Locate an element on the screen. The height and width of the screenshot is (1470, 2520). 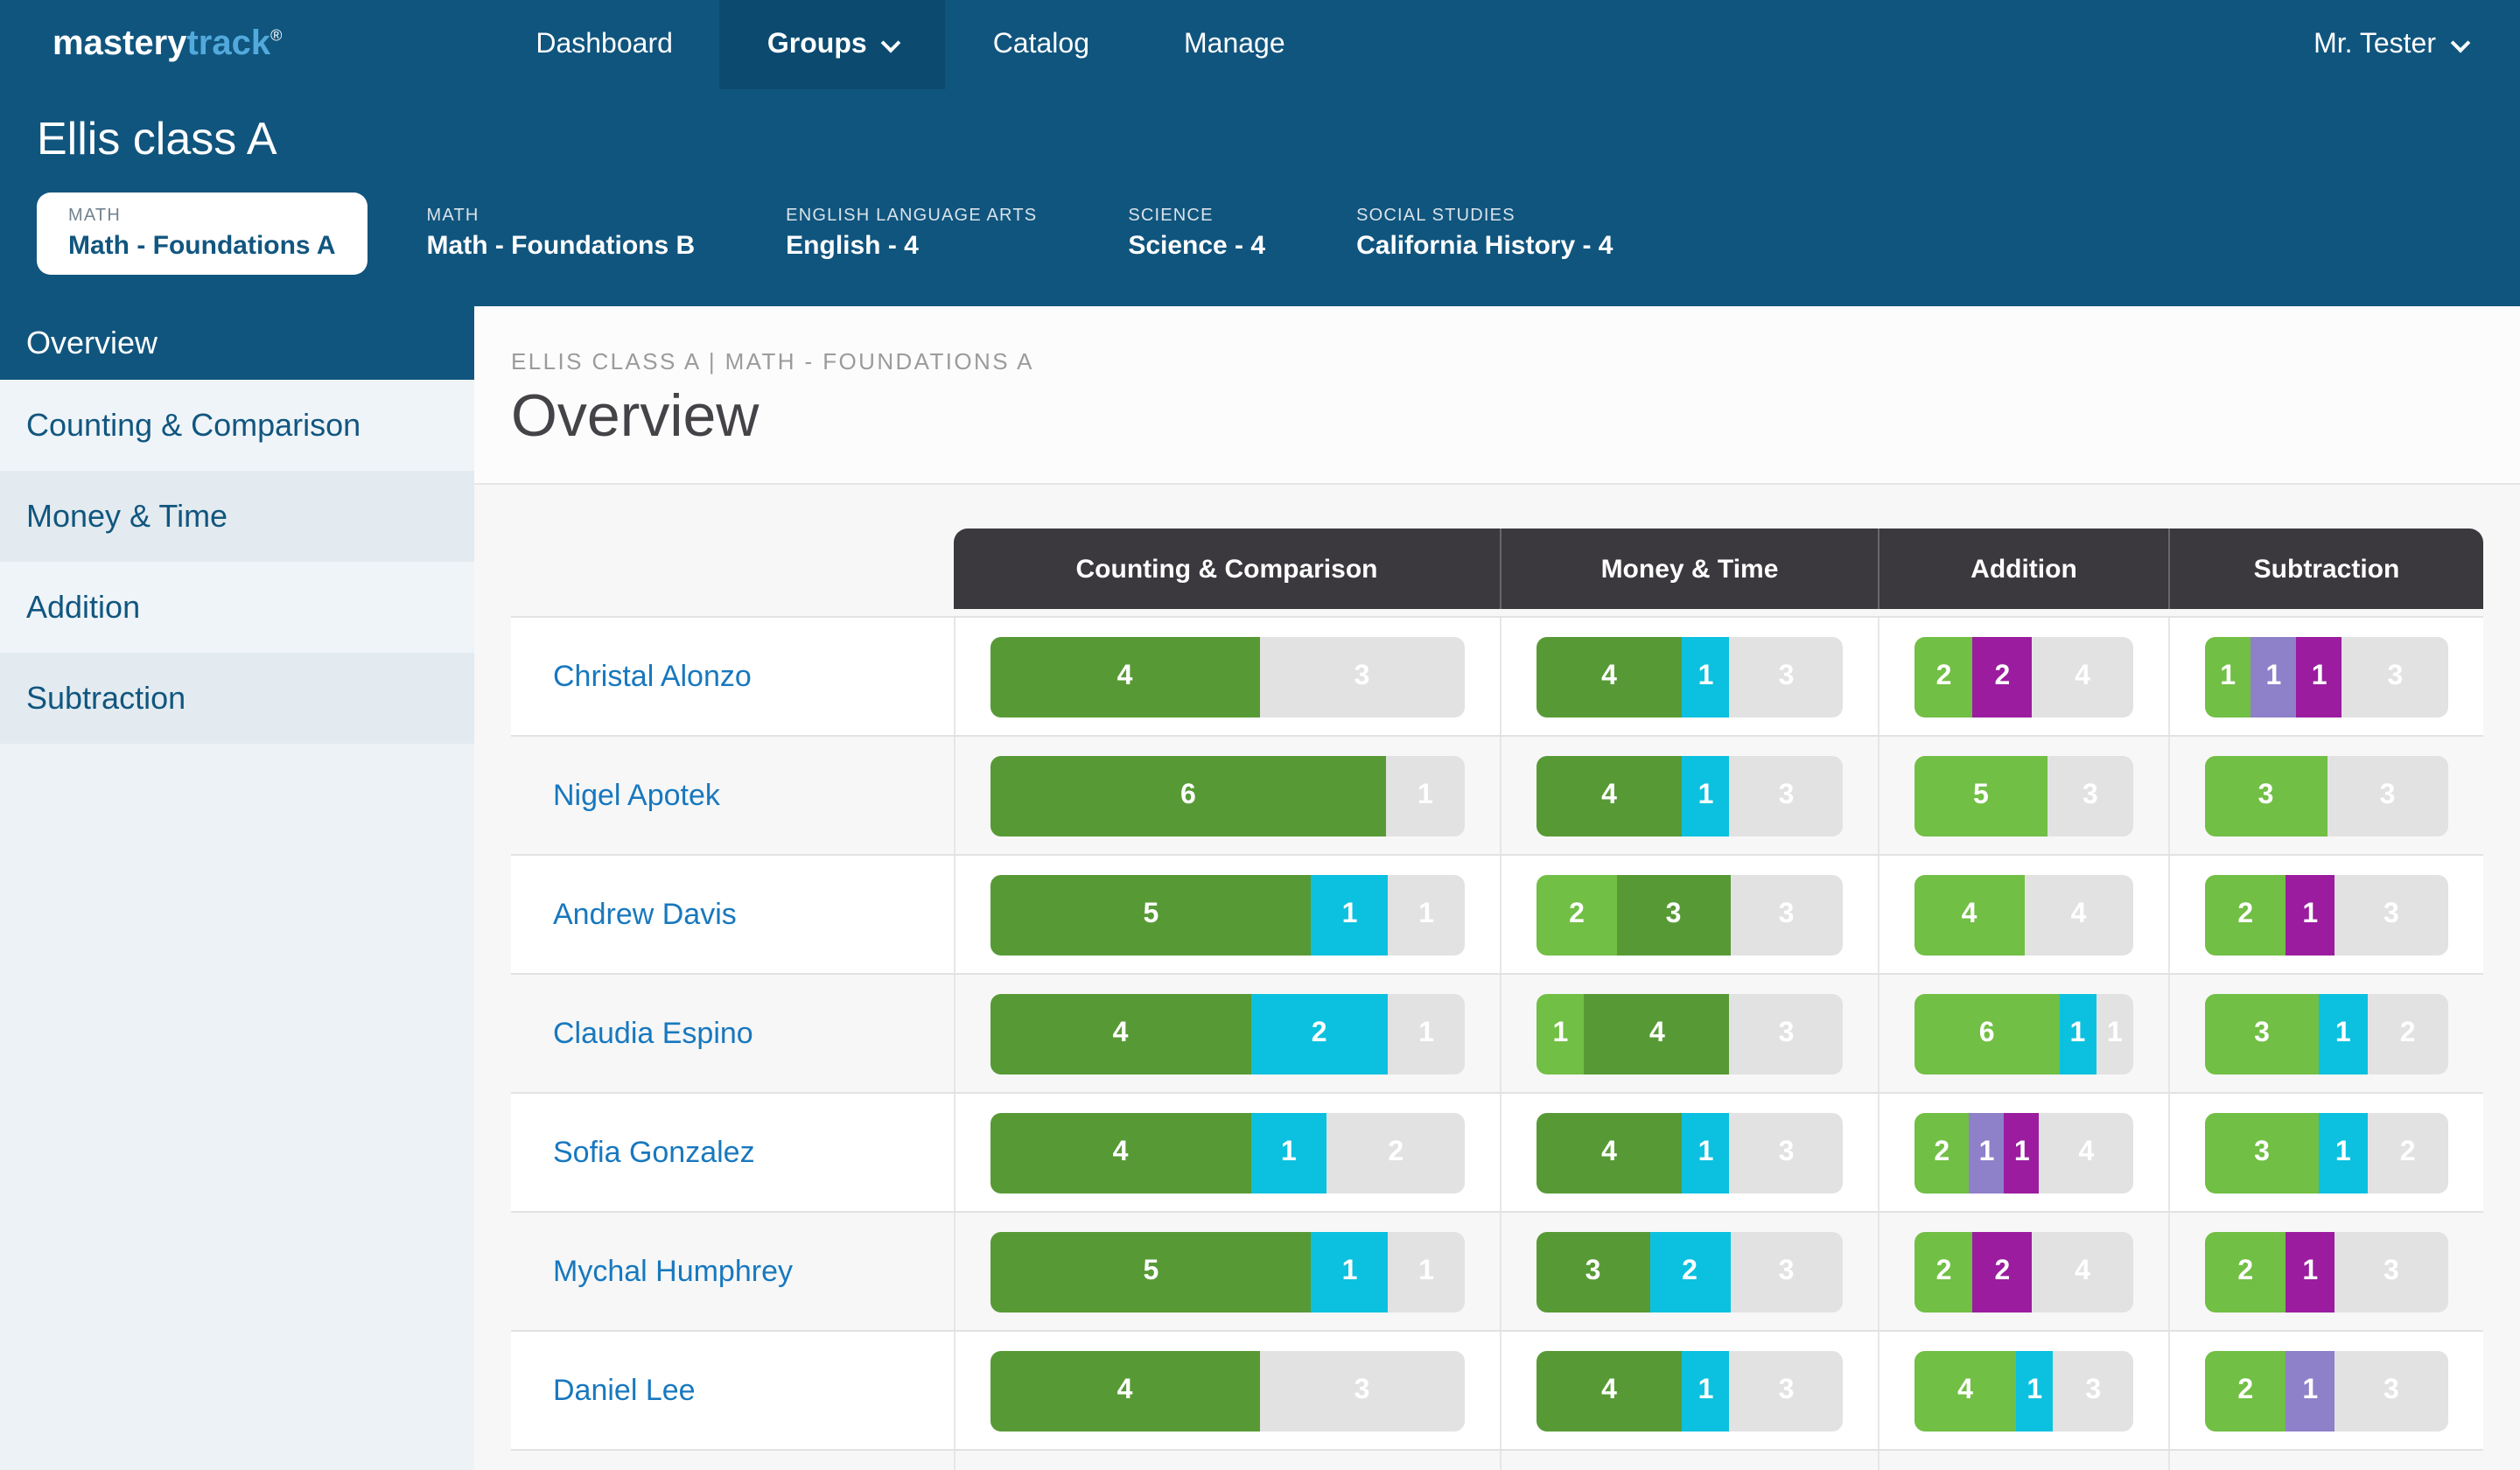
bar-cell-money: 4 1 3 is located at coordinates (1689, 1390).